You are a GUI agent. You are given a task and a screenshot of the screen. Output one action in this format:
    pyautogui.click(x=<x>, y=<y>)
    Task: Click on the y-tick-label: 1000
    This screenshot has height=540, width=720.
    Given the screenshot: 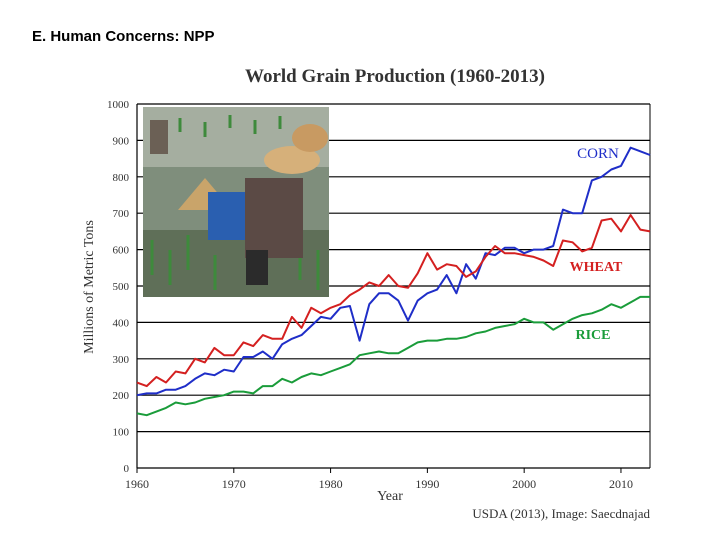 What is the action you would take?
    pyautogui.click(x=118, y=105)
    